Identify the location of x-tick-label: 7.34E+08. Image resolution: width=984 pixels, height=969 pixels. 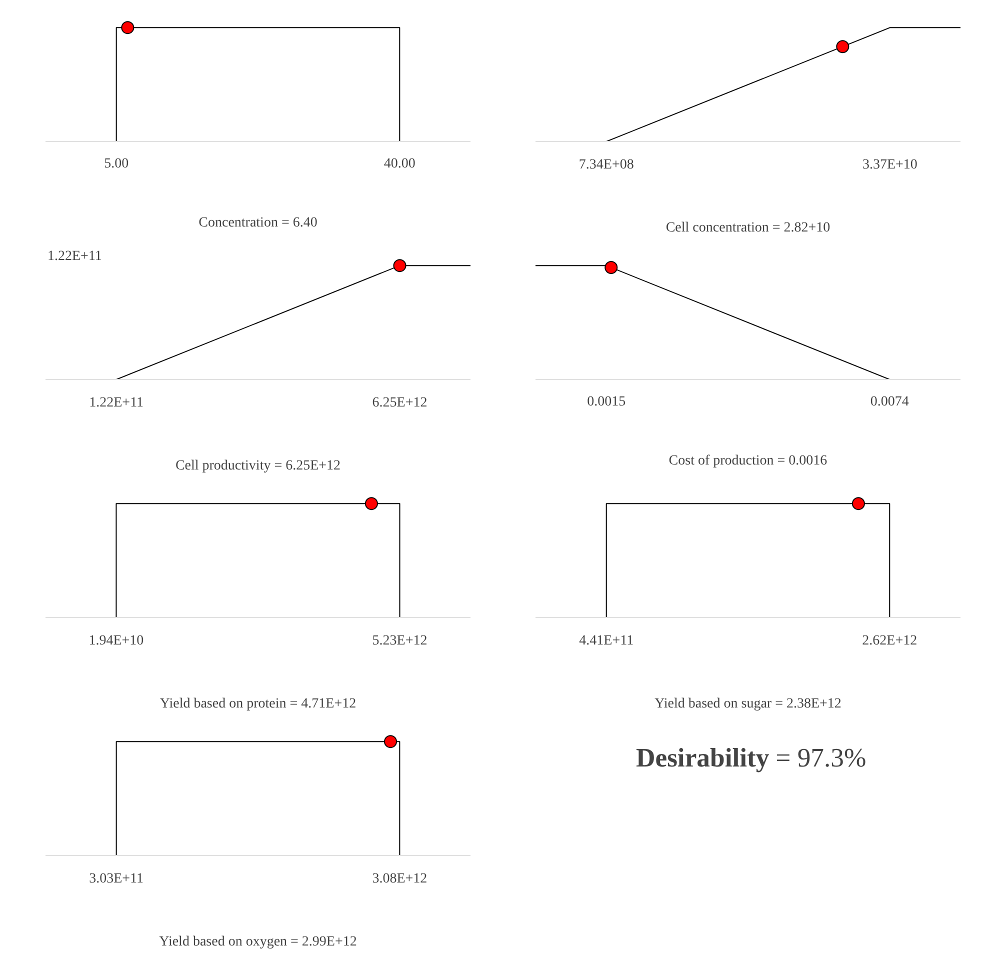
(606, 165).